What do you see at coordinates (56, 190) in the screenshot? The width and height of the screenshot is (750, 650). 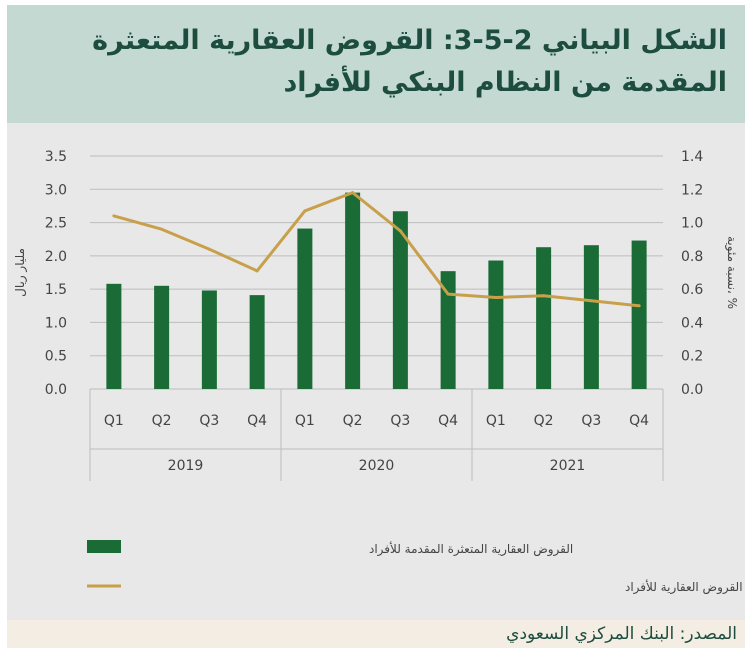 I see `y-left-tick-label: 3.0` at bounding box center [56, 190].